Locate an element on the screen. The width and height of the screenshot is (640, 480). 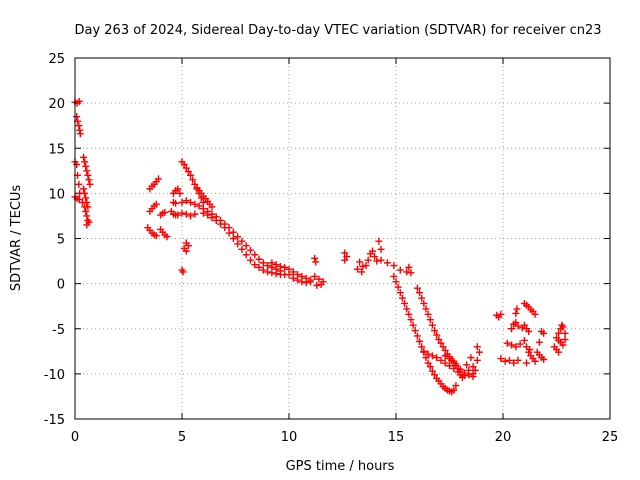
series-arc-l is located at coordinates (297, 271).